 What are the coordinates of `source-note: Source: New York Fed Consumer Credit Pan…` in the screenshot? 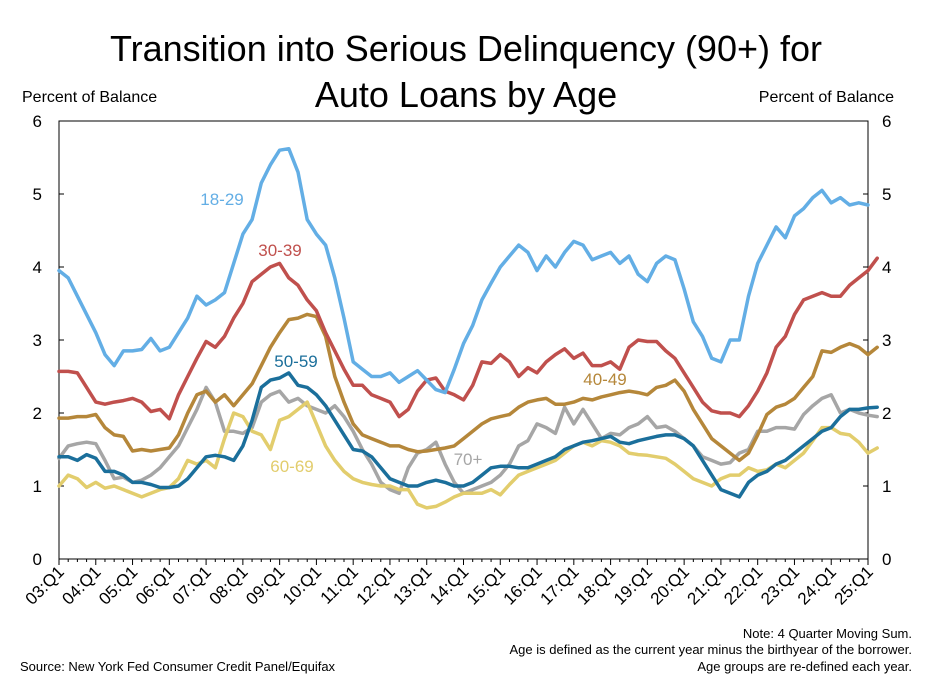 It's located at (178, 666).